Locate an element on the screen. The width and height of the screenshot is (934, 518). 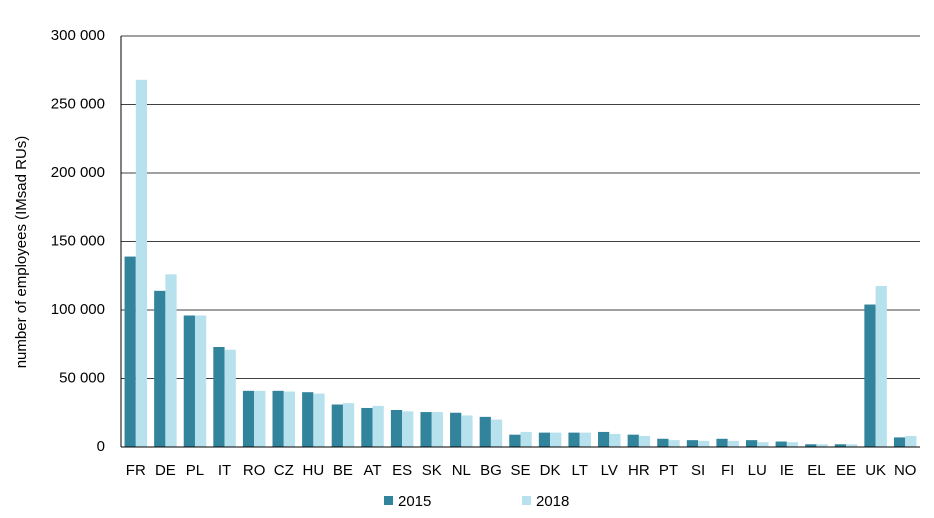
x-tick-label: FI is located at coordinates (727, 470).